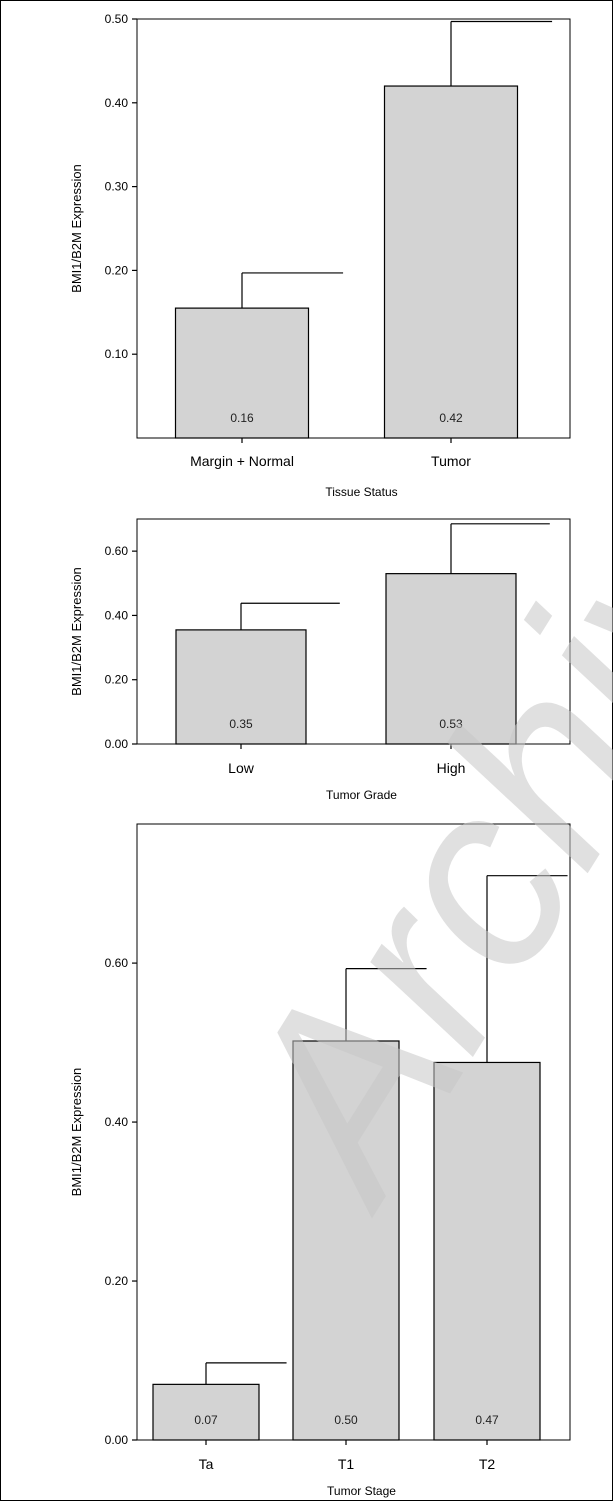 This screenshot has height=1502, width=613. Describe the element at coordinates (451, 418) in the screenshot. I see `bar-value-label: 0.42` at that location.